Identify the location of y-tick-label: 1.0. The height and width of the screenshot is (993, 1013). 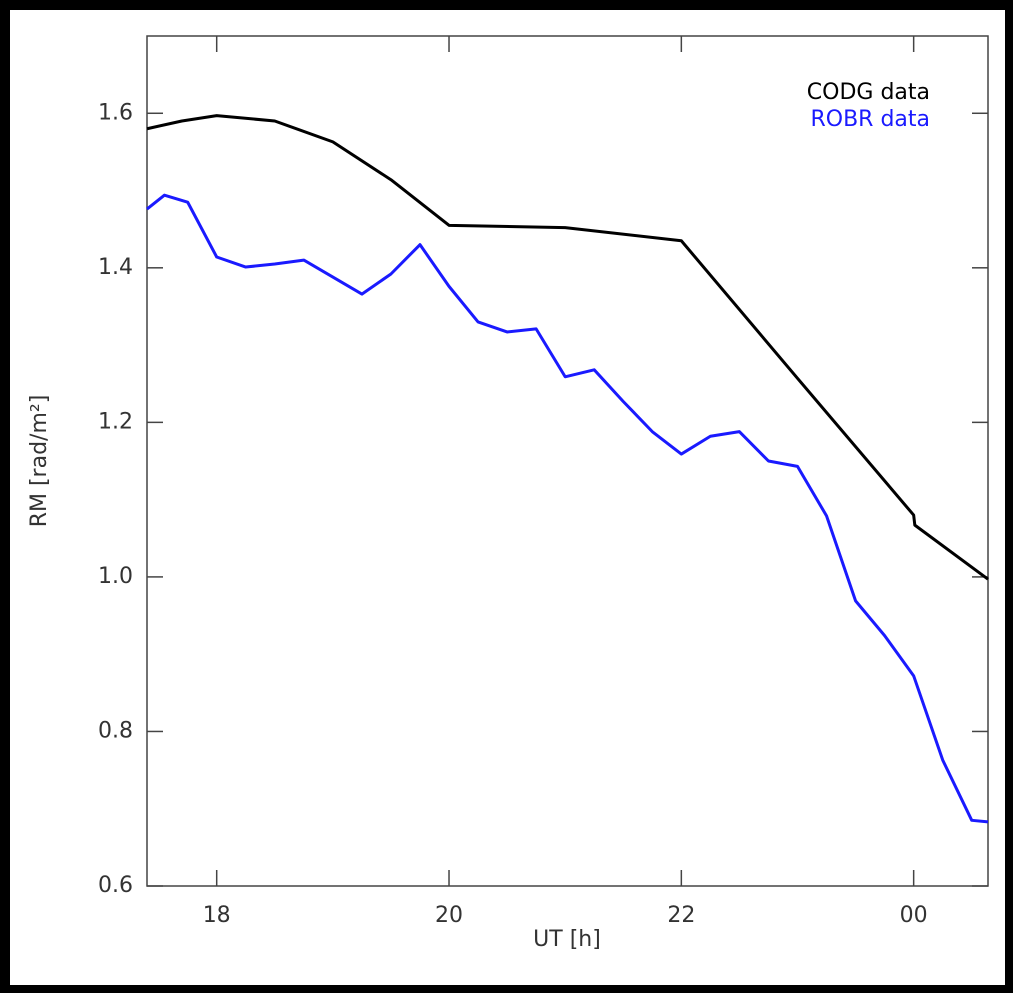
(115, 576).